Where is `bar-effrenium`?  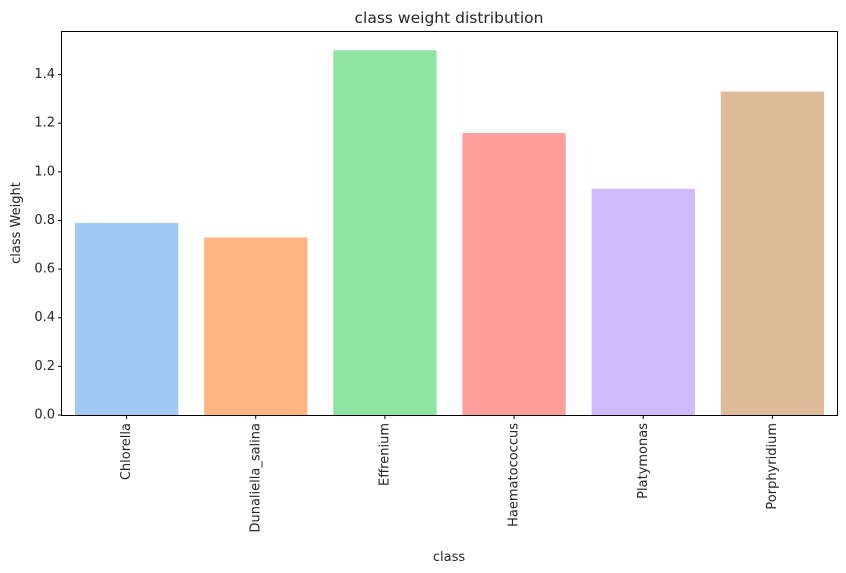
bar-effrenium is located at coordinates (385, 232).